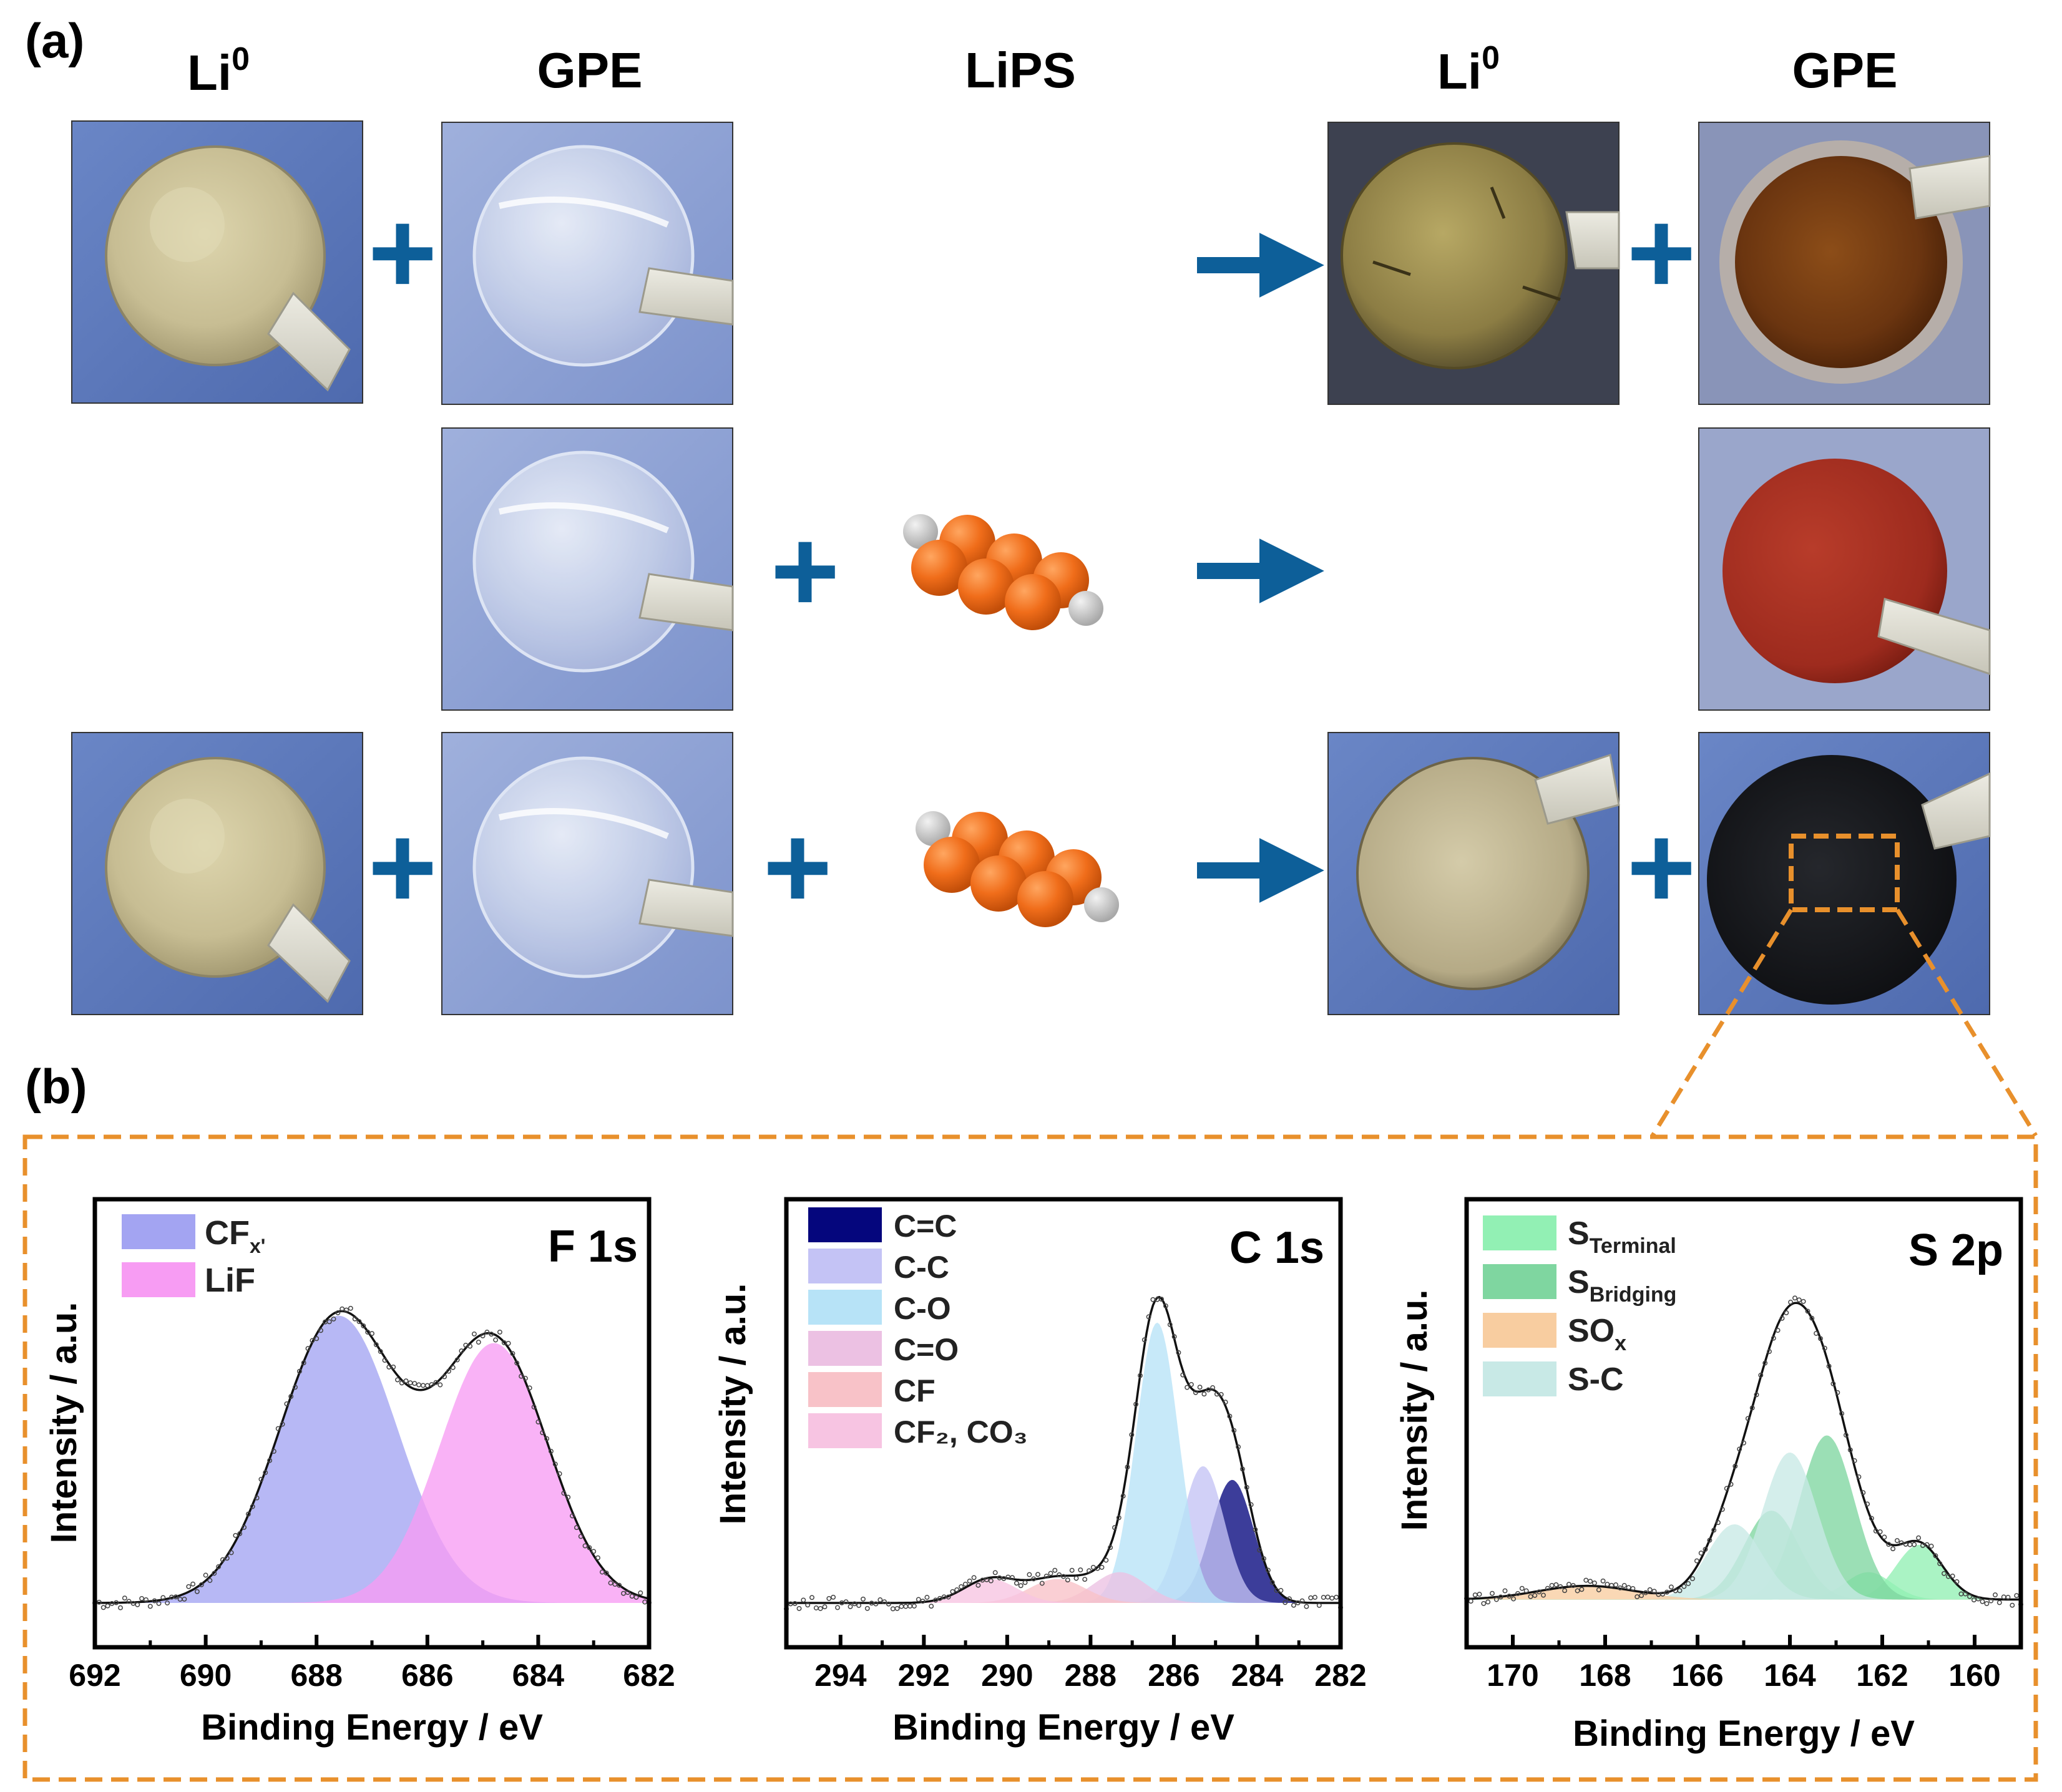  Describe the element at coordinates (1474, 873) in the screenshot. I see `photo-li0-after-row3` at that location.